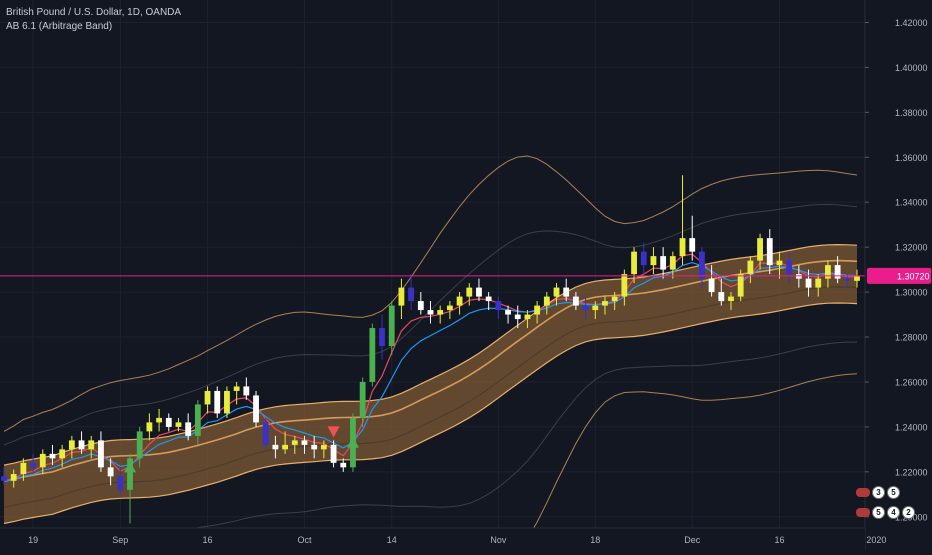  What do you see at coordinates (59, 26) in the screenshot?
I see `indicator-title: AB 6.1 (Arbitrage Band)` at bounding box center [59, 26].